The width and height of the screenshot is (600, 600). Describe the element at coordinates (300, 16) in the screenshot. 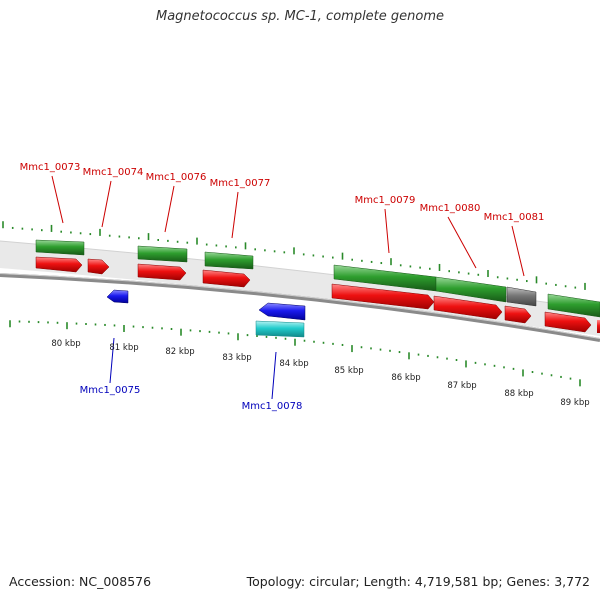

I see `genome-title: Magnetococcus sp. MC-1, complete genome` at that location.